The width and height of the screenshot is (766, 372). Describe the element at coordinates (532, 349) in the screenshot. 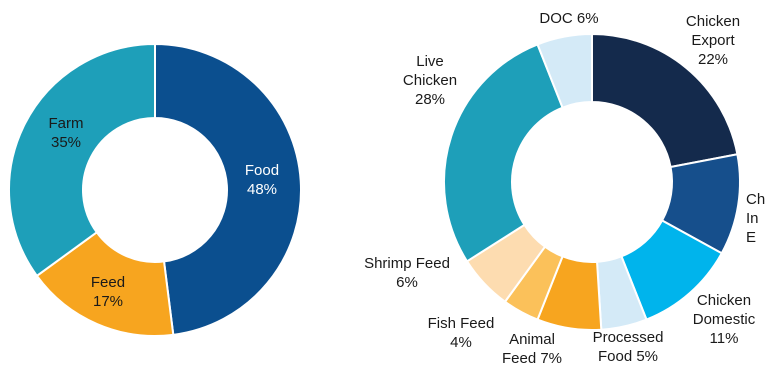

I see `slice-label: Animal Feed 7%` at that location.